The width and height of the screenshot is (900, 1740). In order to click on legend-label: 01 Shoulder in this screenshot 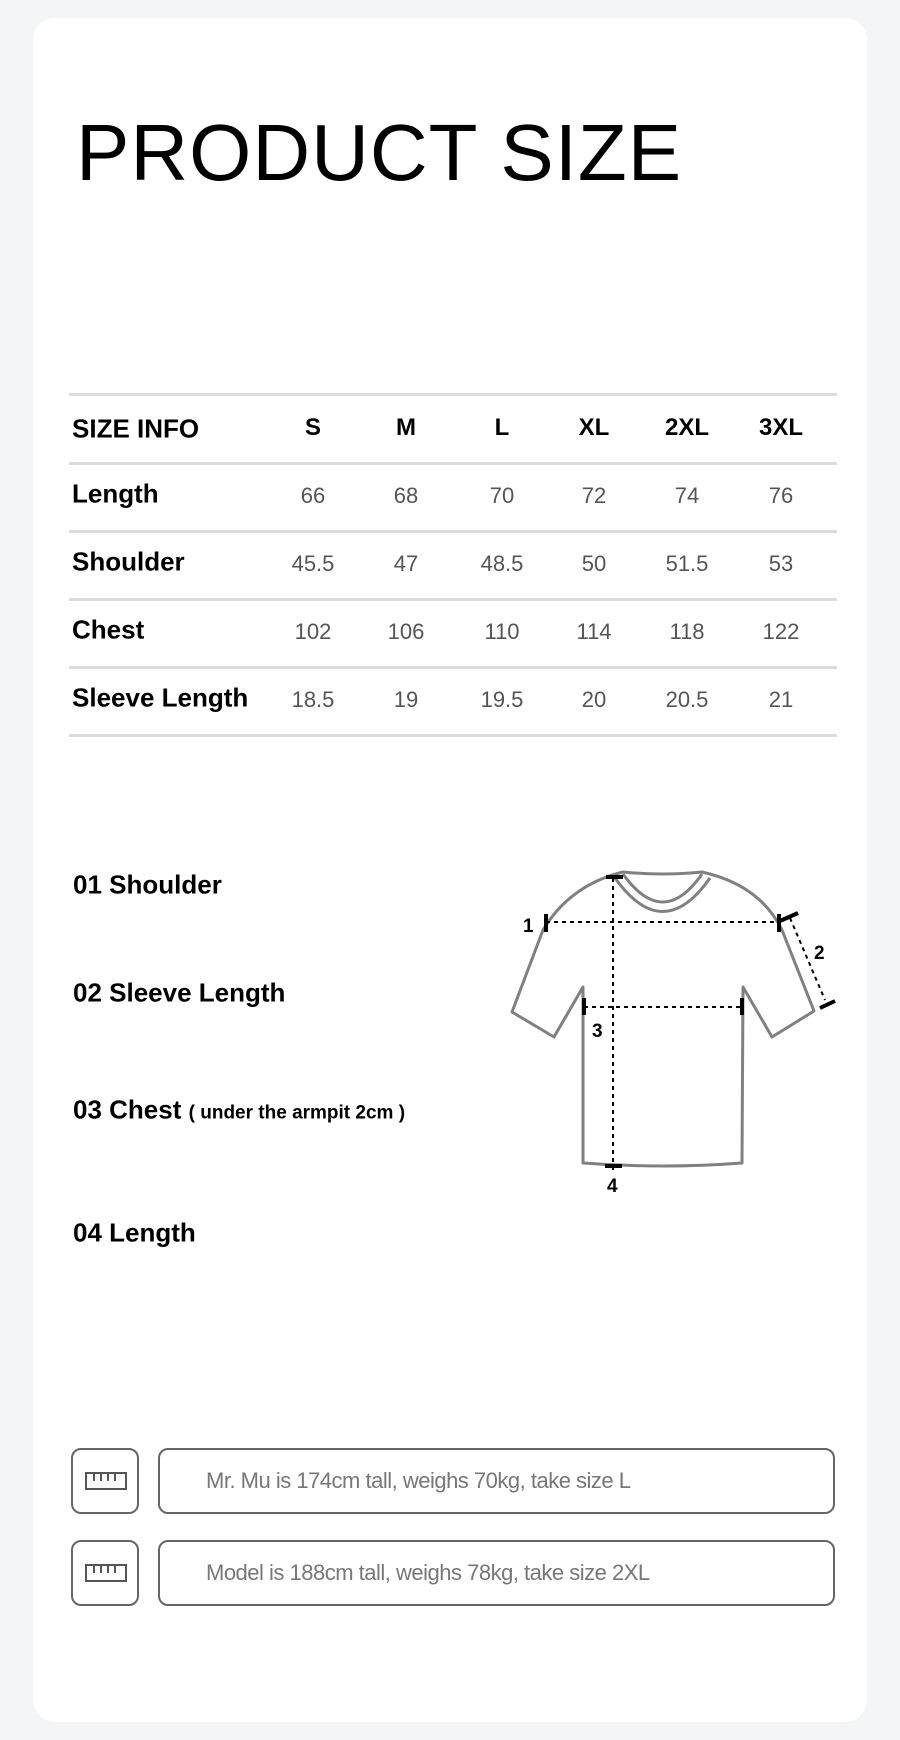, I will do `click(147, 884)`.